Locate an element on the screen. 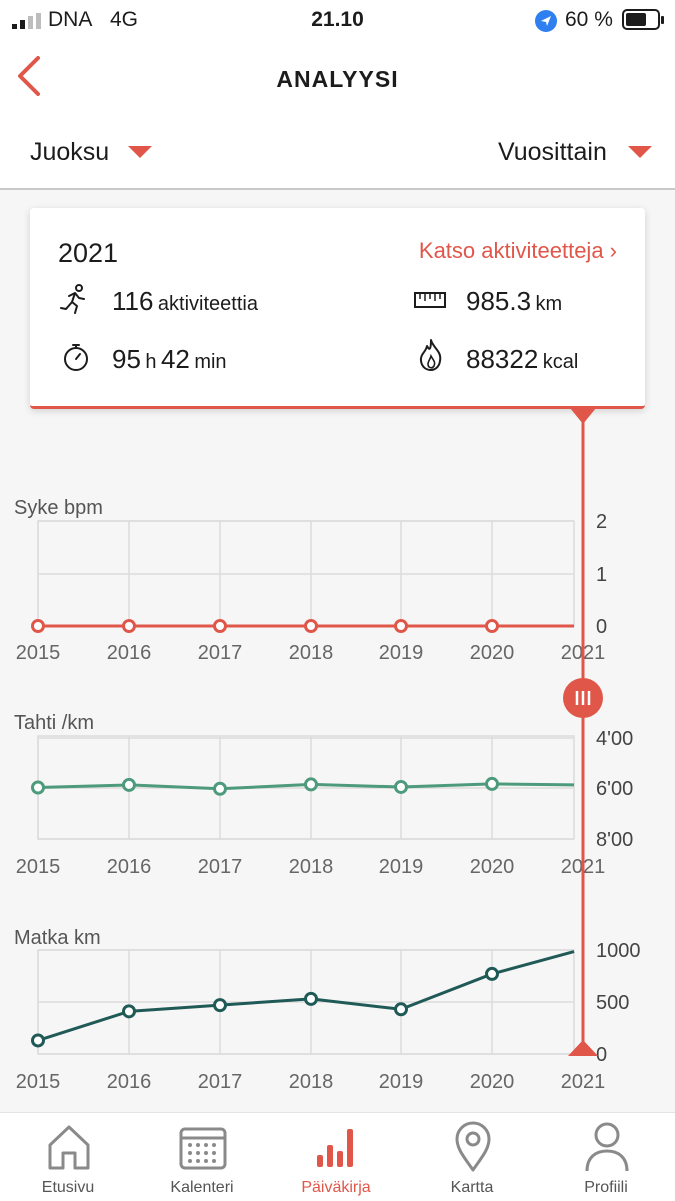 The image size is (675, 1201). time-hours-unit: h is located at coordinates (151, 362).